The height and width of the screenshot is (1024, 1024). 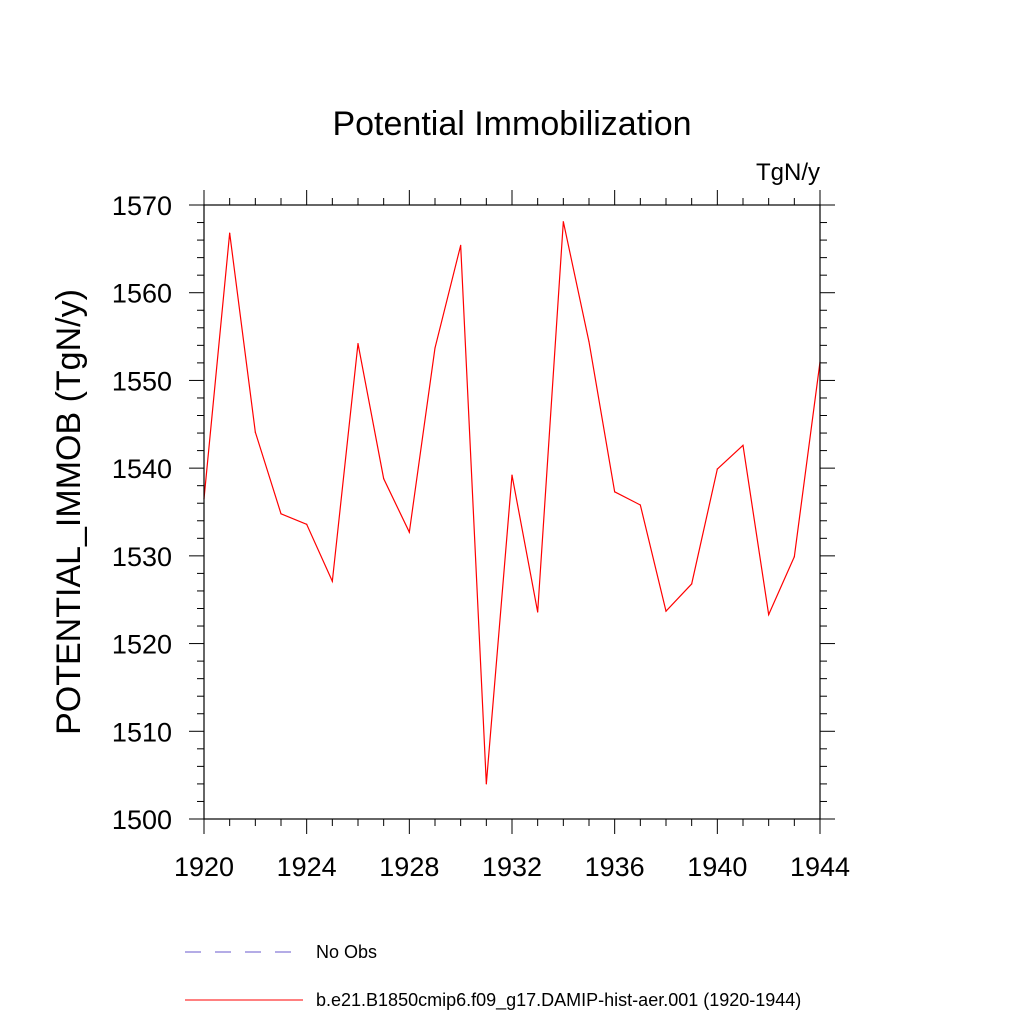 What do you see at coordinates (717, 867) in the screenshot?
I see `x-tick-label: 1940` at bounding box center [717, 867].